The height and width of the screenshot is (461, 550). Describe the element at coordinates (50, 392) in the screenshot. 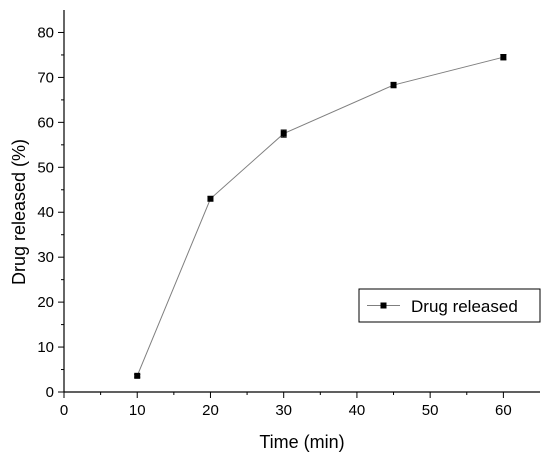

I see `y-tick-label: 0` at that location.